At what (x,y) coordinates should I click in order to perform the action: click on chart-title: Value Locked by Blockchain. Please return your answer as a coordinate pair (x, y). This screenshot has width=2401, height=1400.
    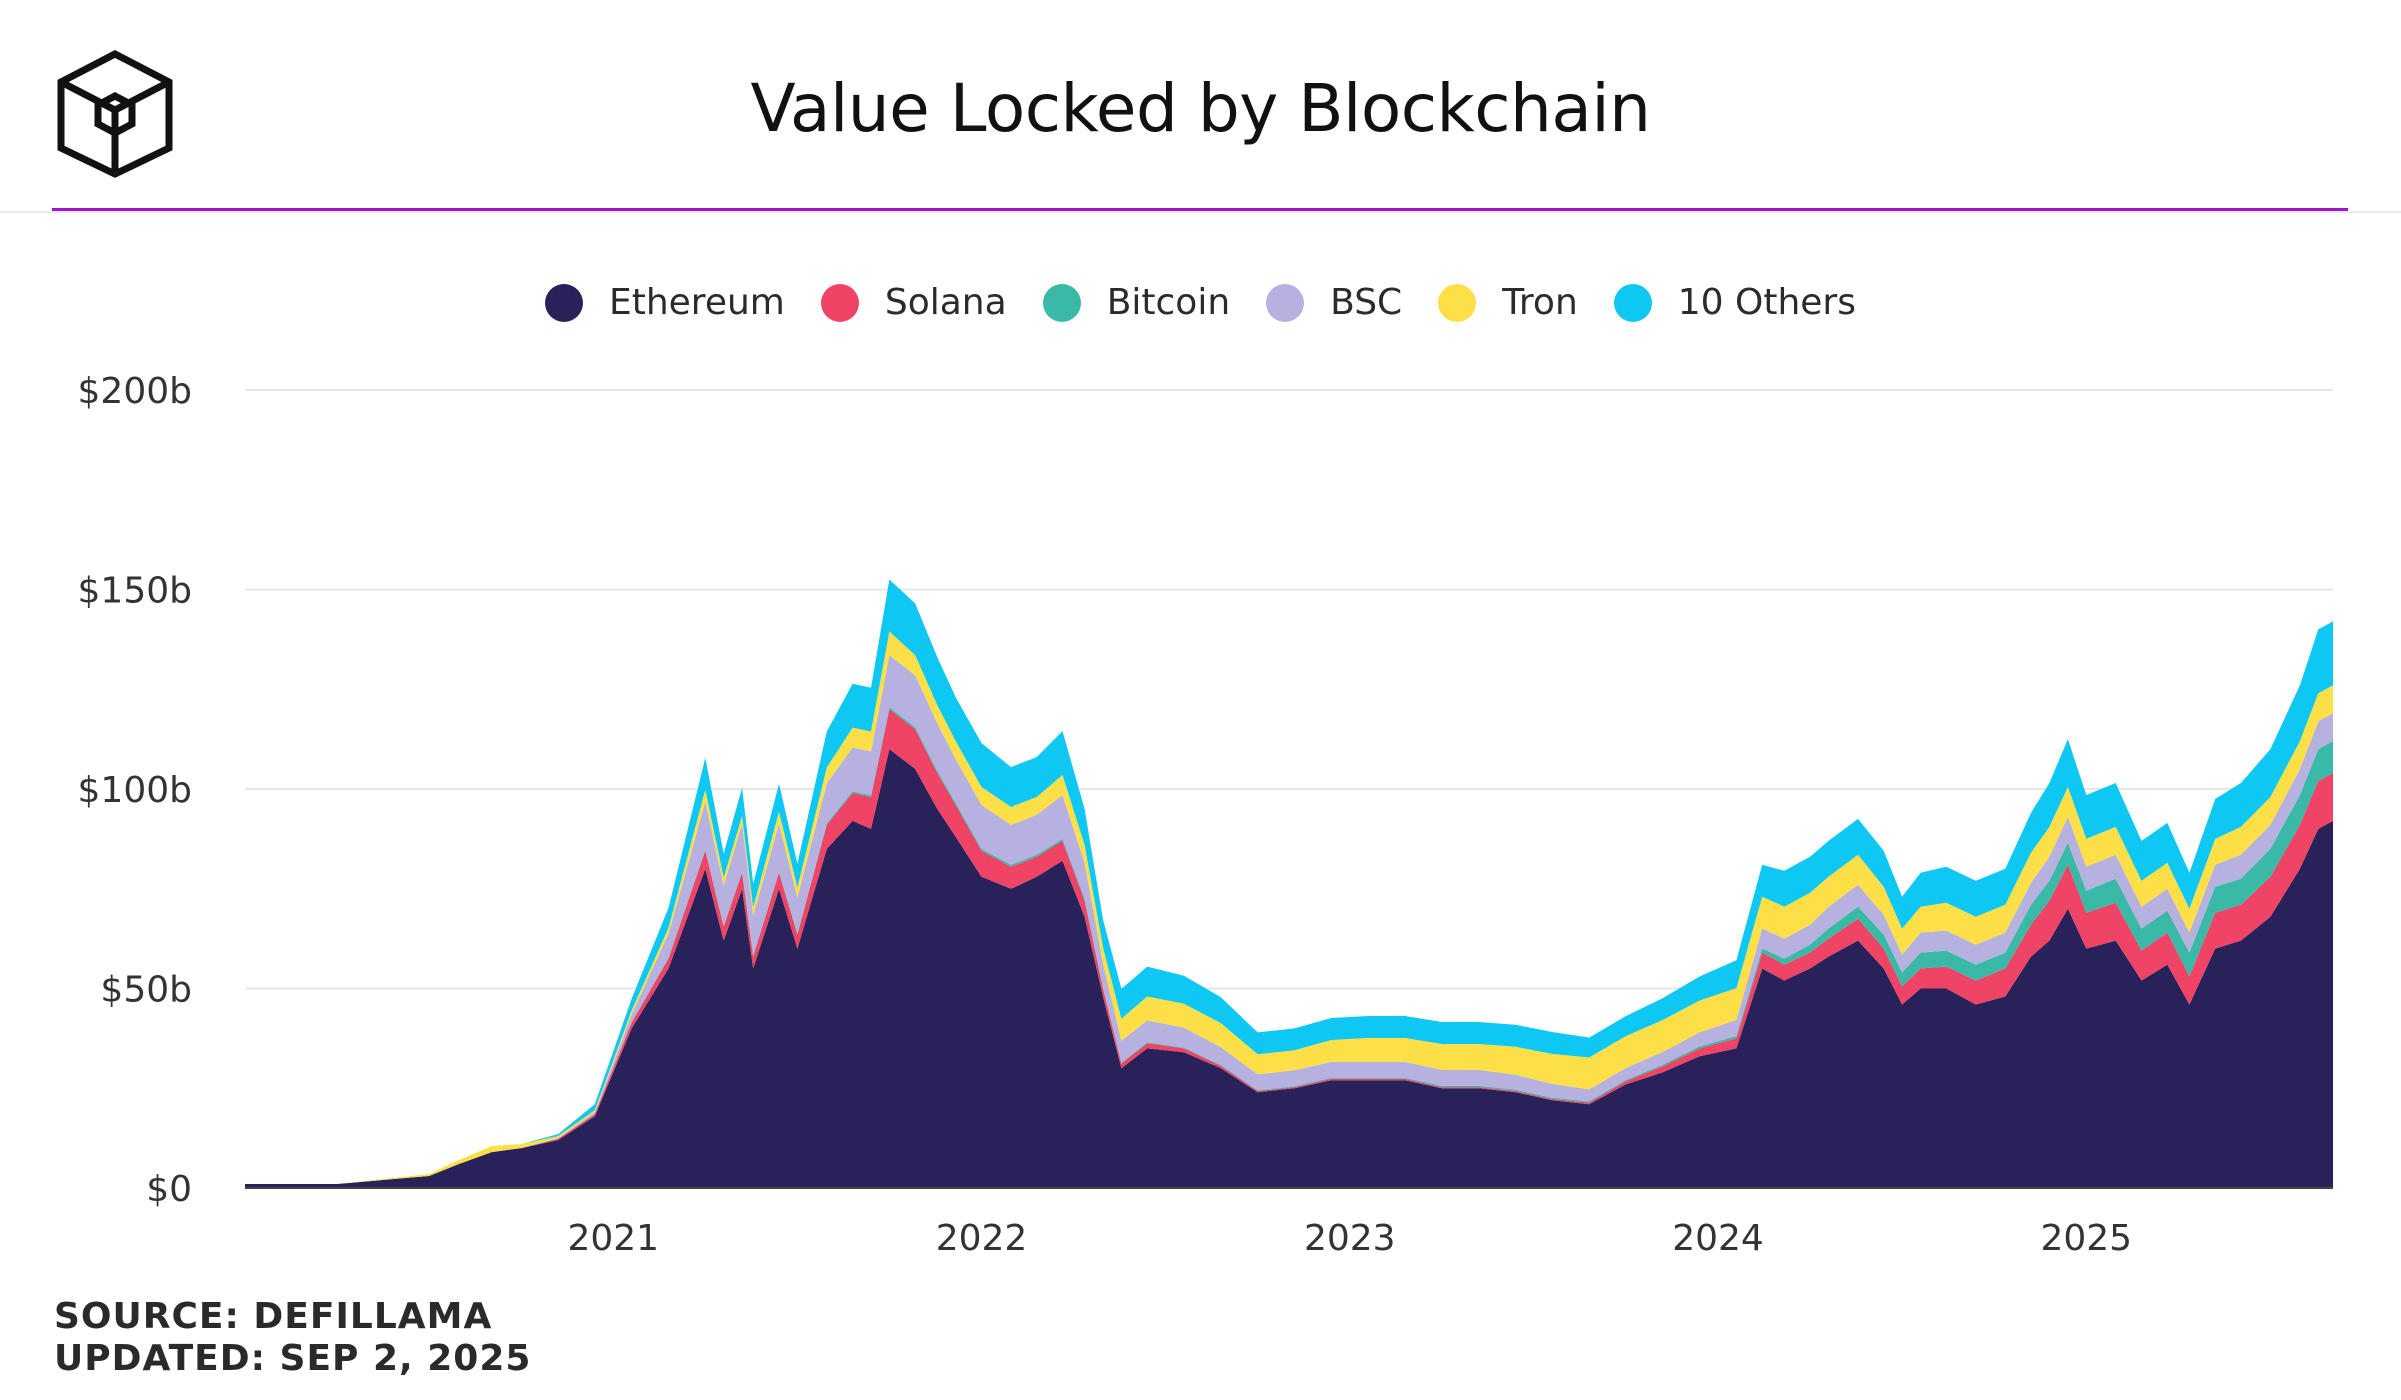
    Looking at the image, I should click on (1200, 108).